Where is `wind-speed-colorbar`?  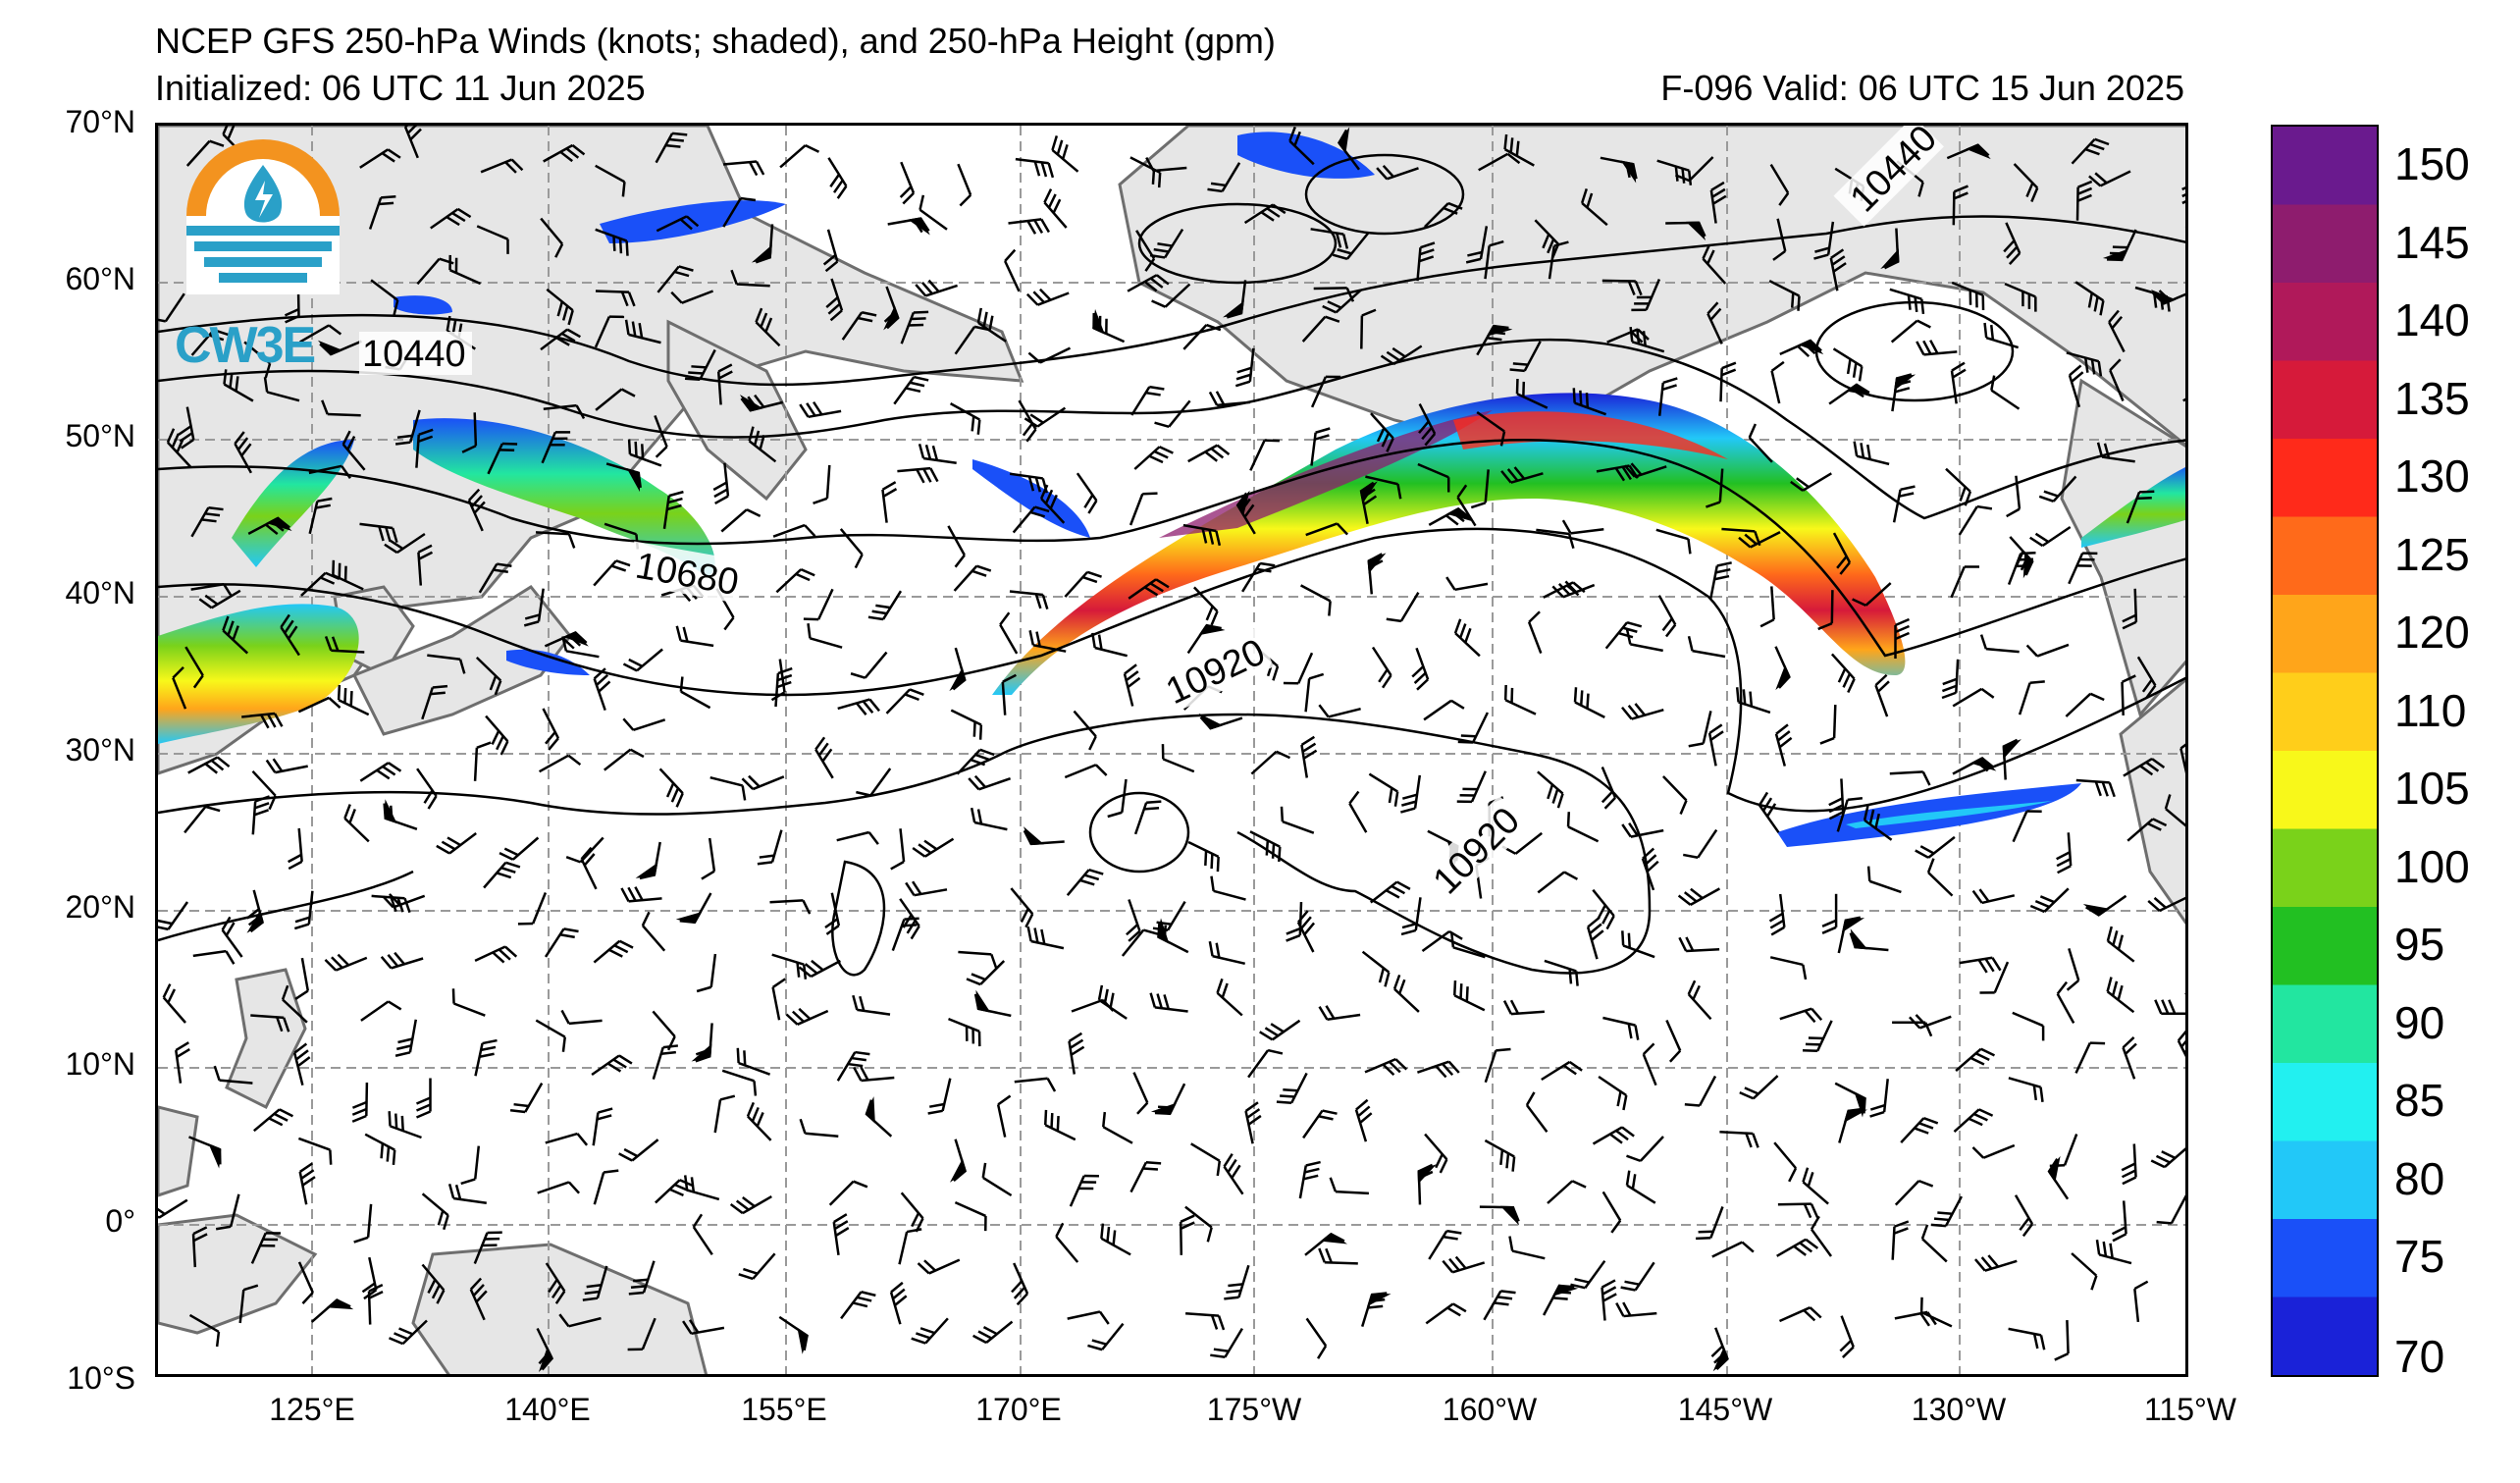
wind-speed-colorbar is located at coordinates (2325, 751).